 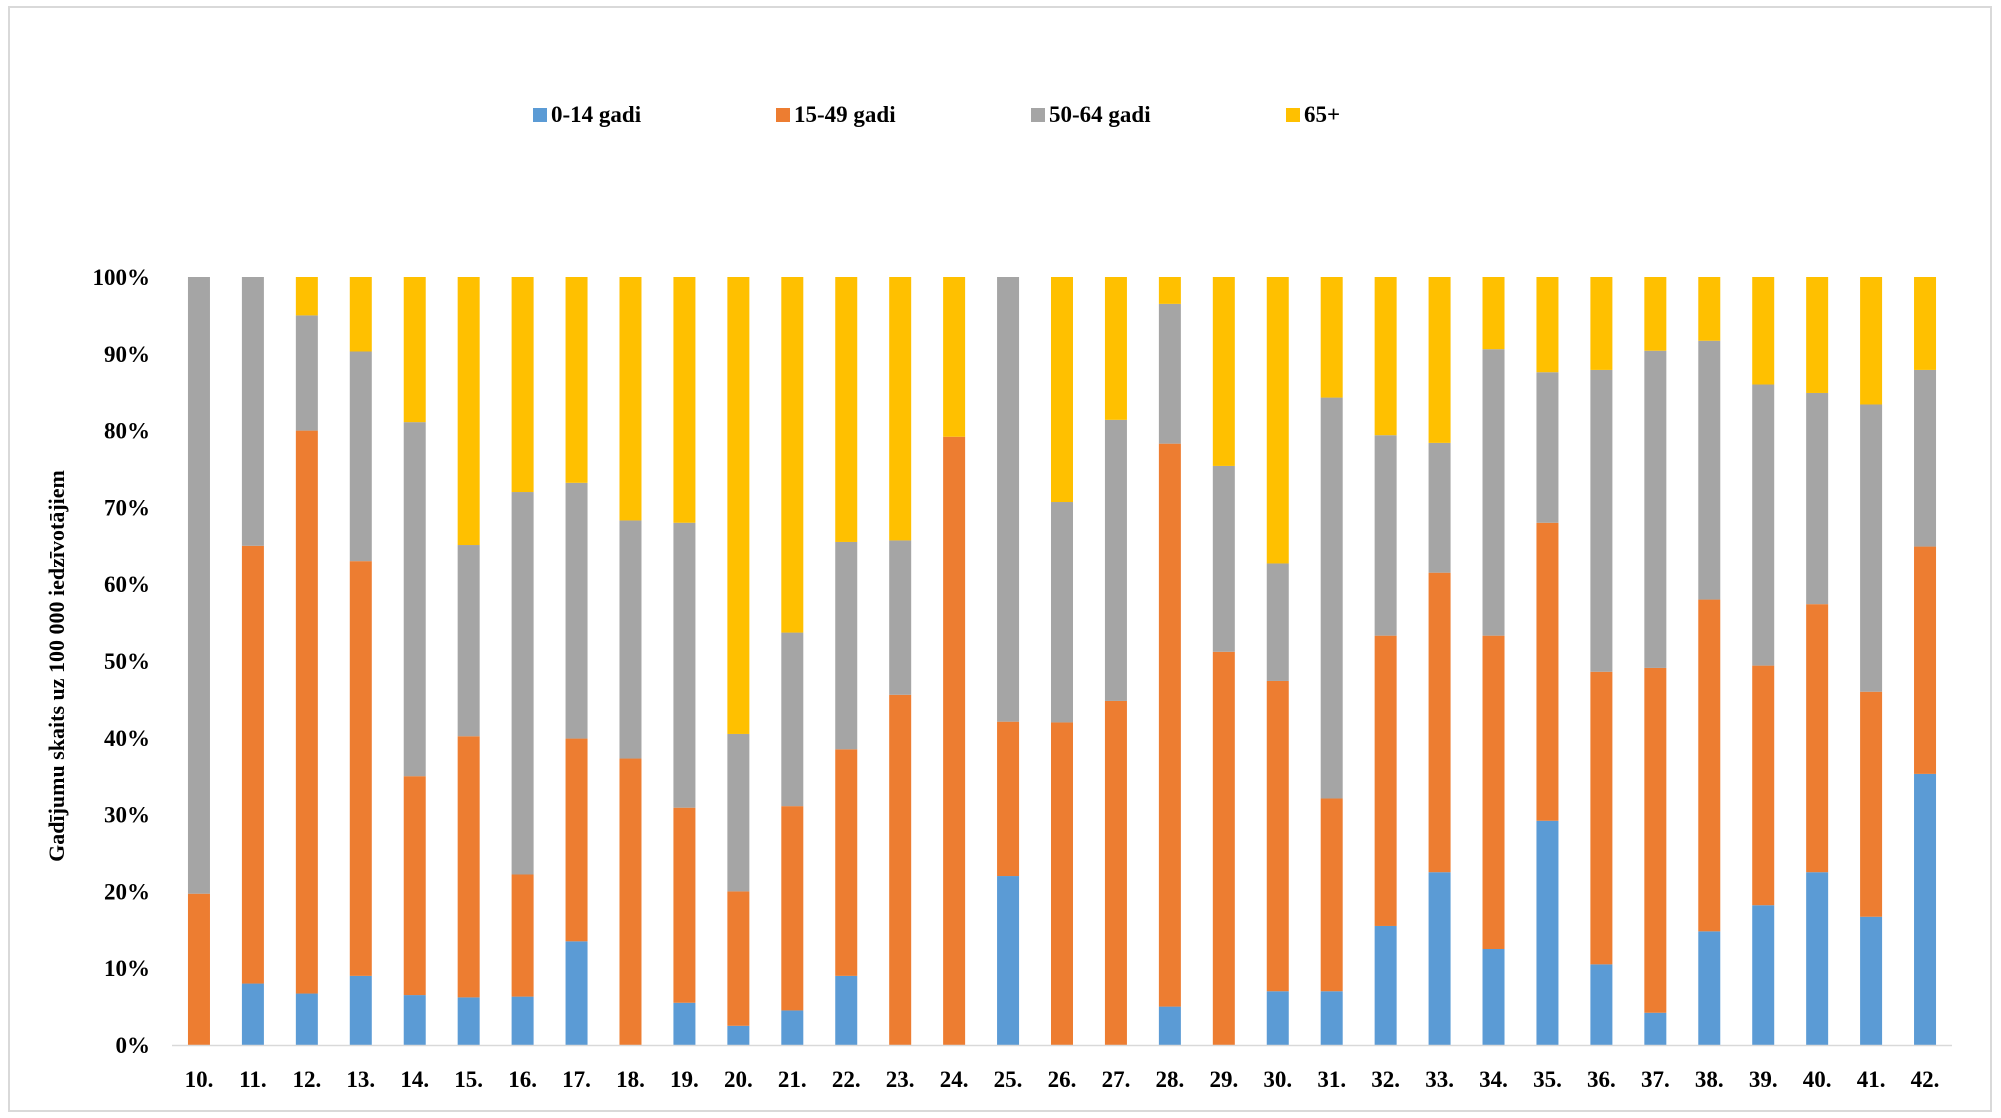 What do you see at coordinates (936, 114) in the screenshot?
I see `legend: 0-14 gadi 15-49 gadi 50-64 gadi 65+` at bounding box center [936, 114].